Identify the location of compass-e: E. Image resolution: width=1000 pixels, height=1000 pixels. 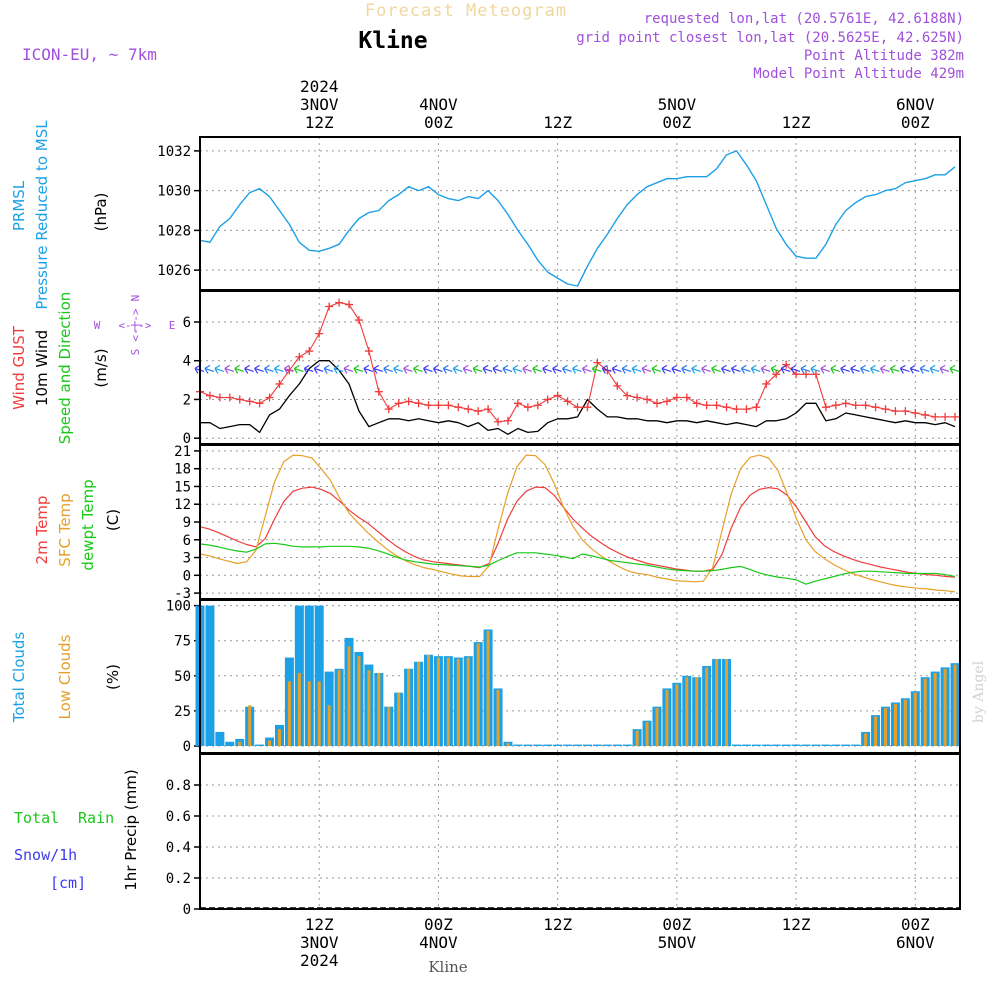
(172, 325).